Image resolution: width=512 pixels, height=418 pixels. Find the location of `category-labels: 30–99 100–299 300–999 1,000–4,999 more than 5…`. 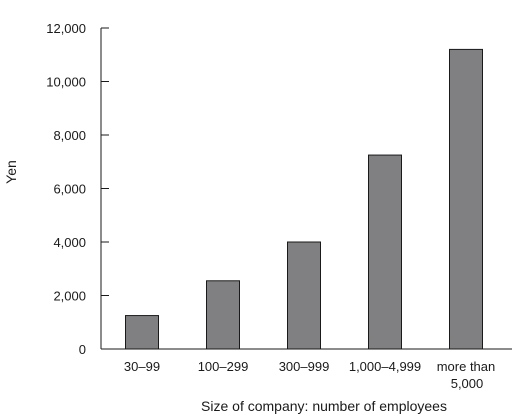

category-labels: 30–99 100–299 300–999 1,000–4,999 more than 5… is located at coordinates (309, 375).